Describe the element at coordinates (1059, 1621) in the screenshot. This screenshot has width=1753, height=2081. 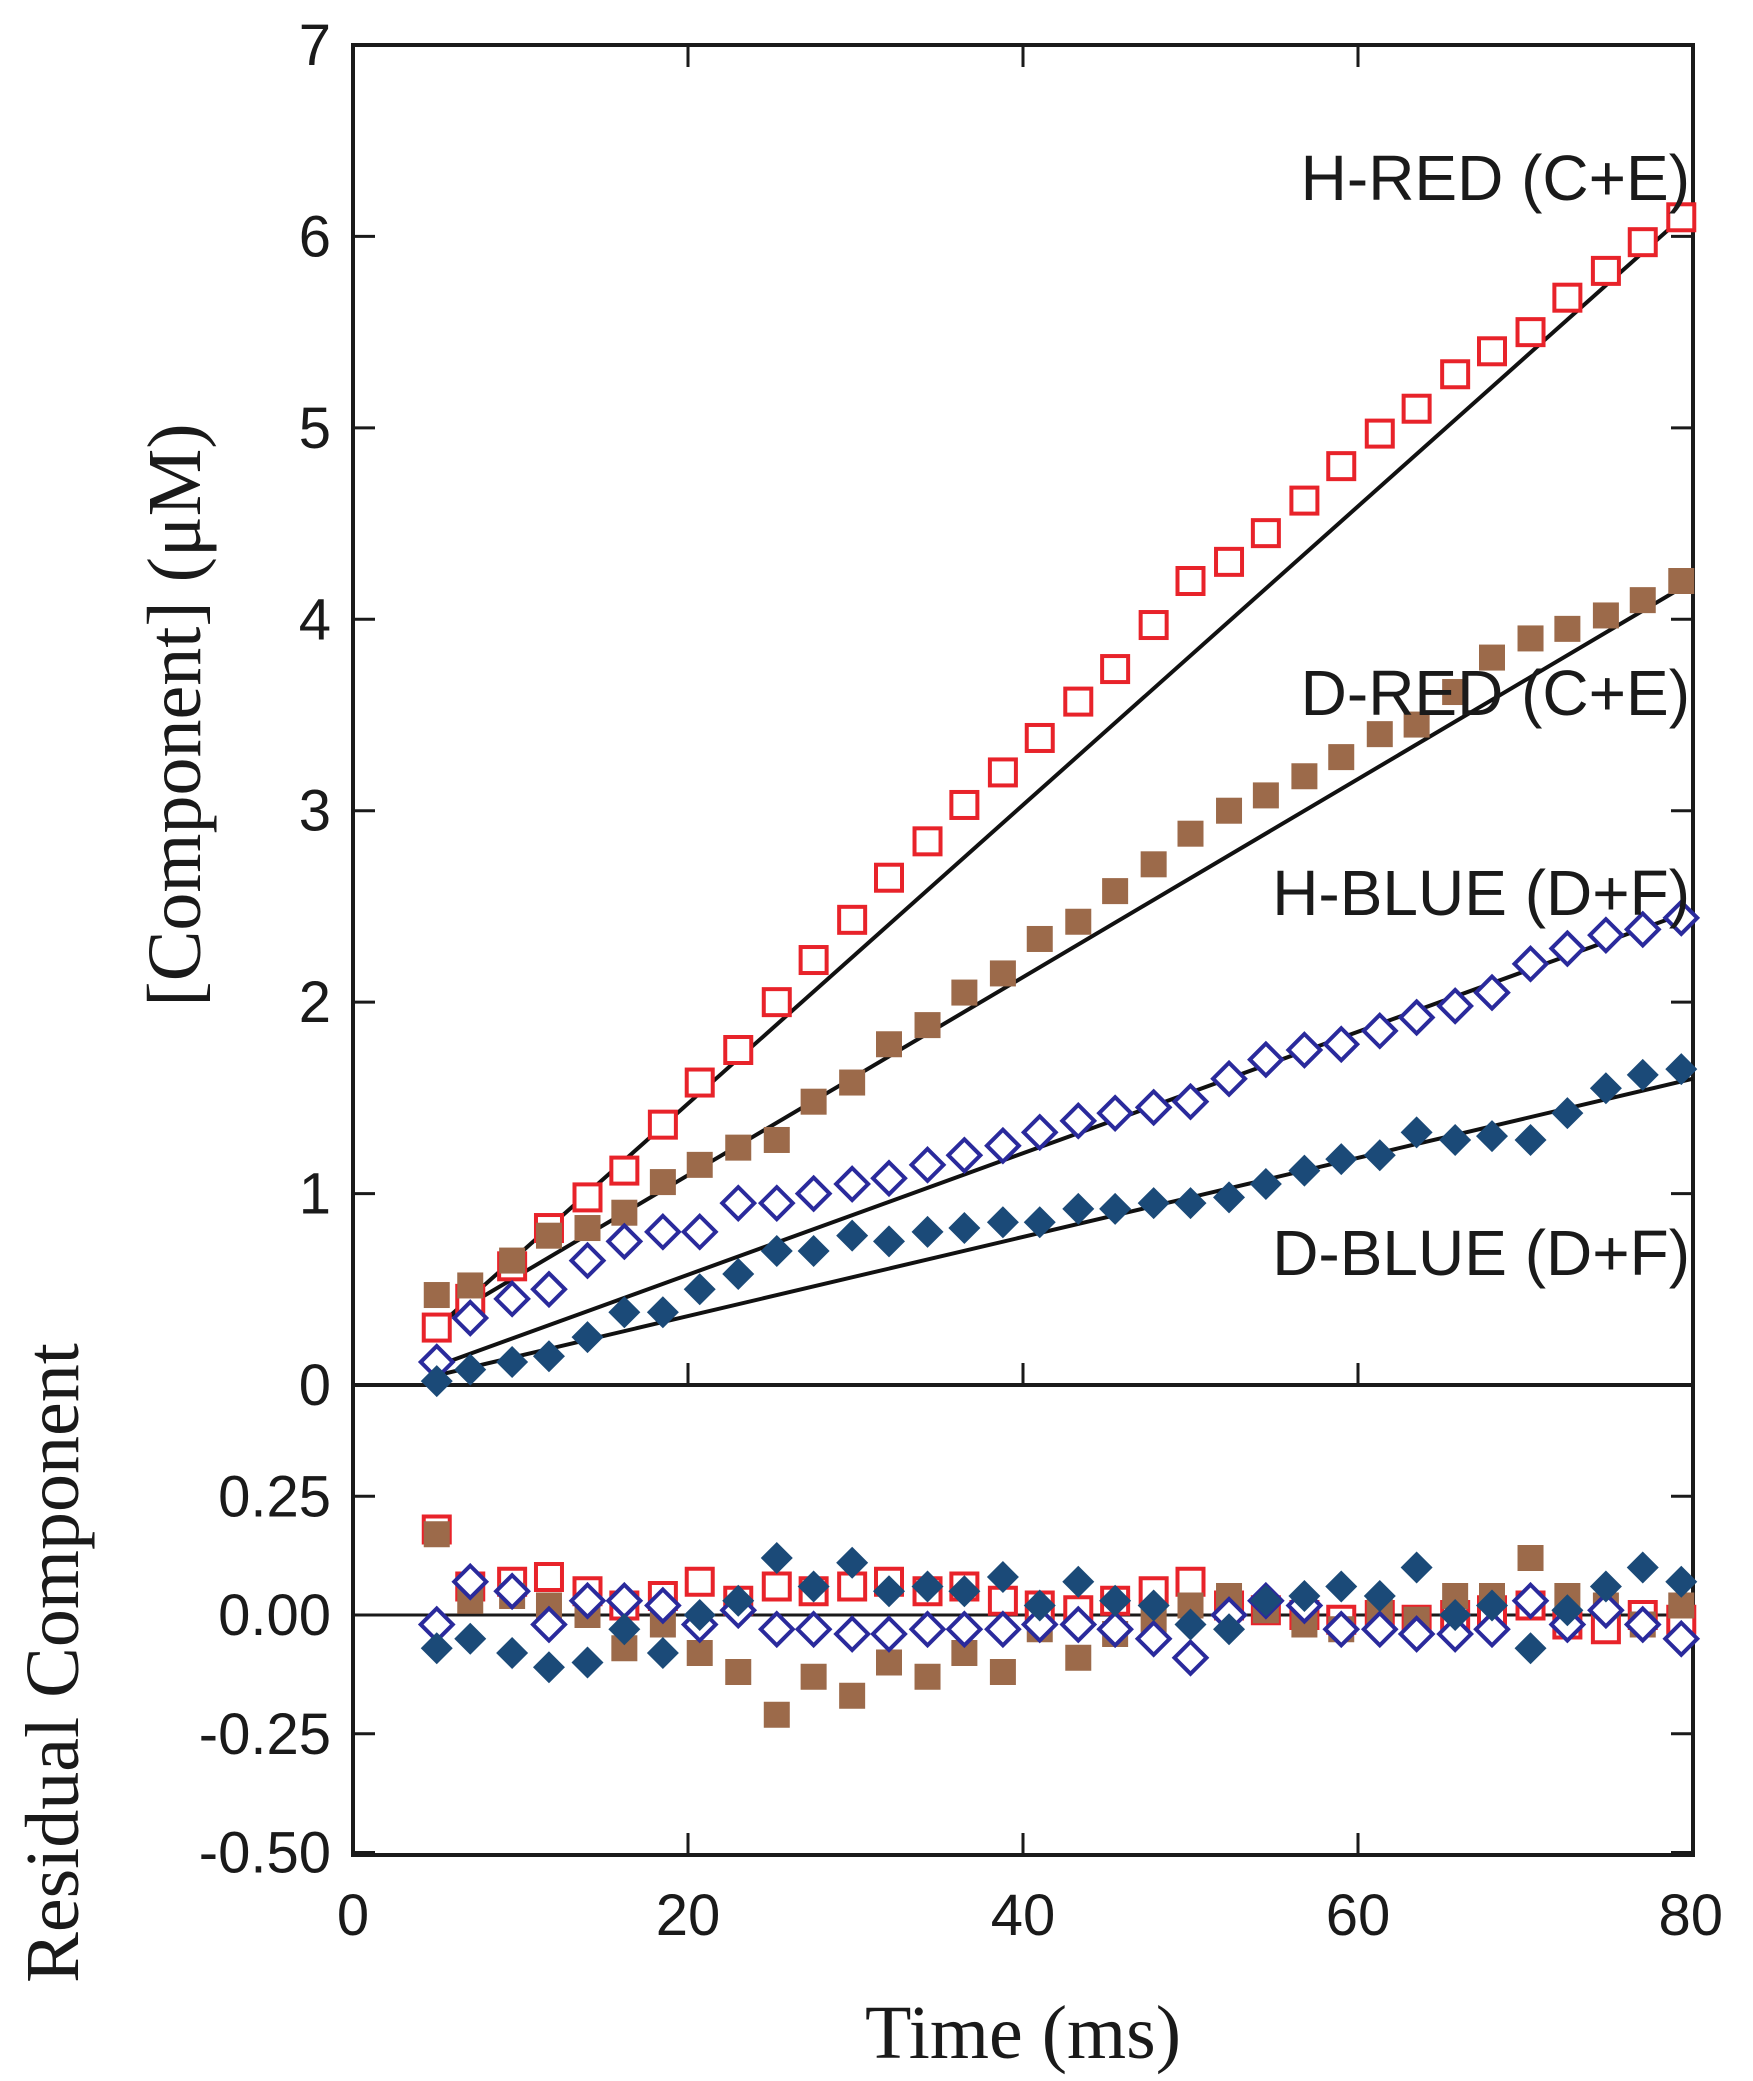
I see `bottom-panel-points` at that location.